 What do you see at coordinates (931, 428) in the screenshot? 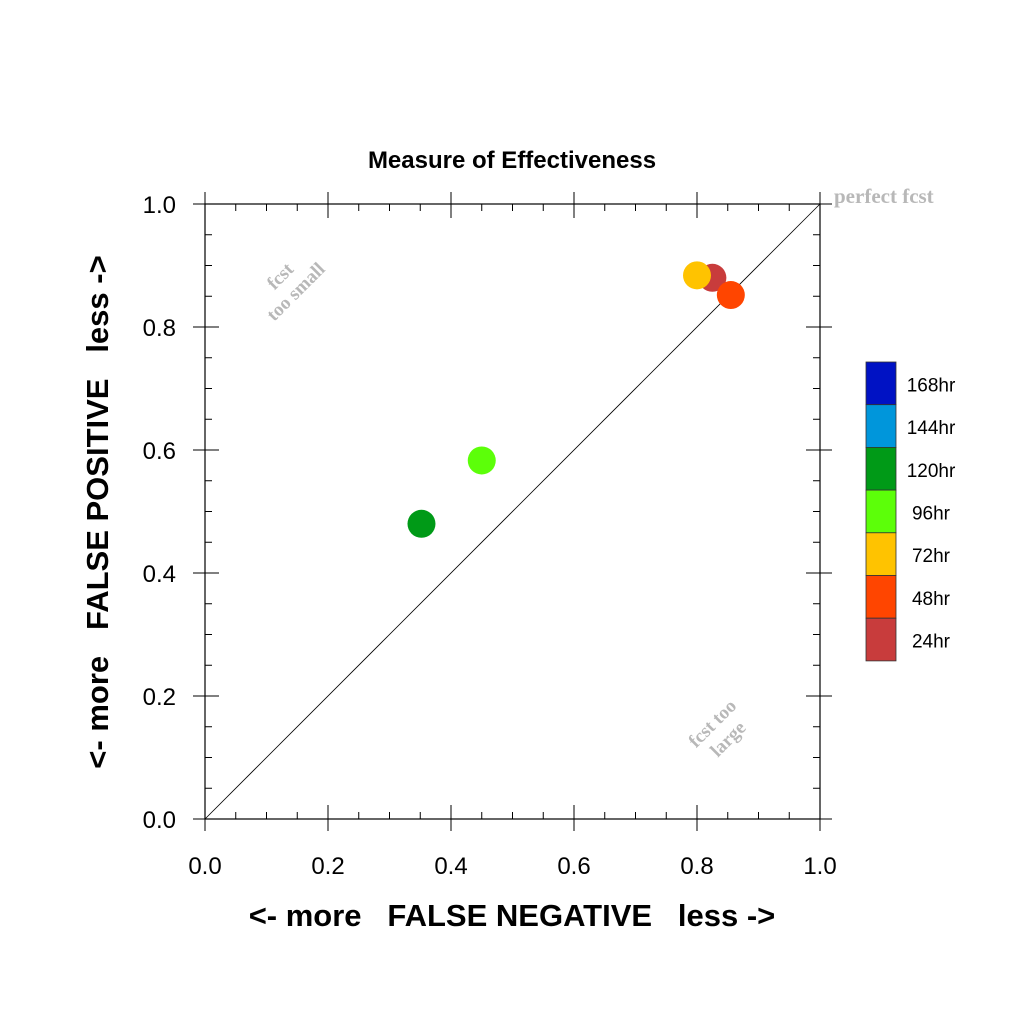
I see `legend-label-144hr: 144hr` at bounding box center [931, 428].